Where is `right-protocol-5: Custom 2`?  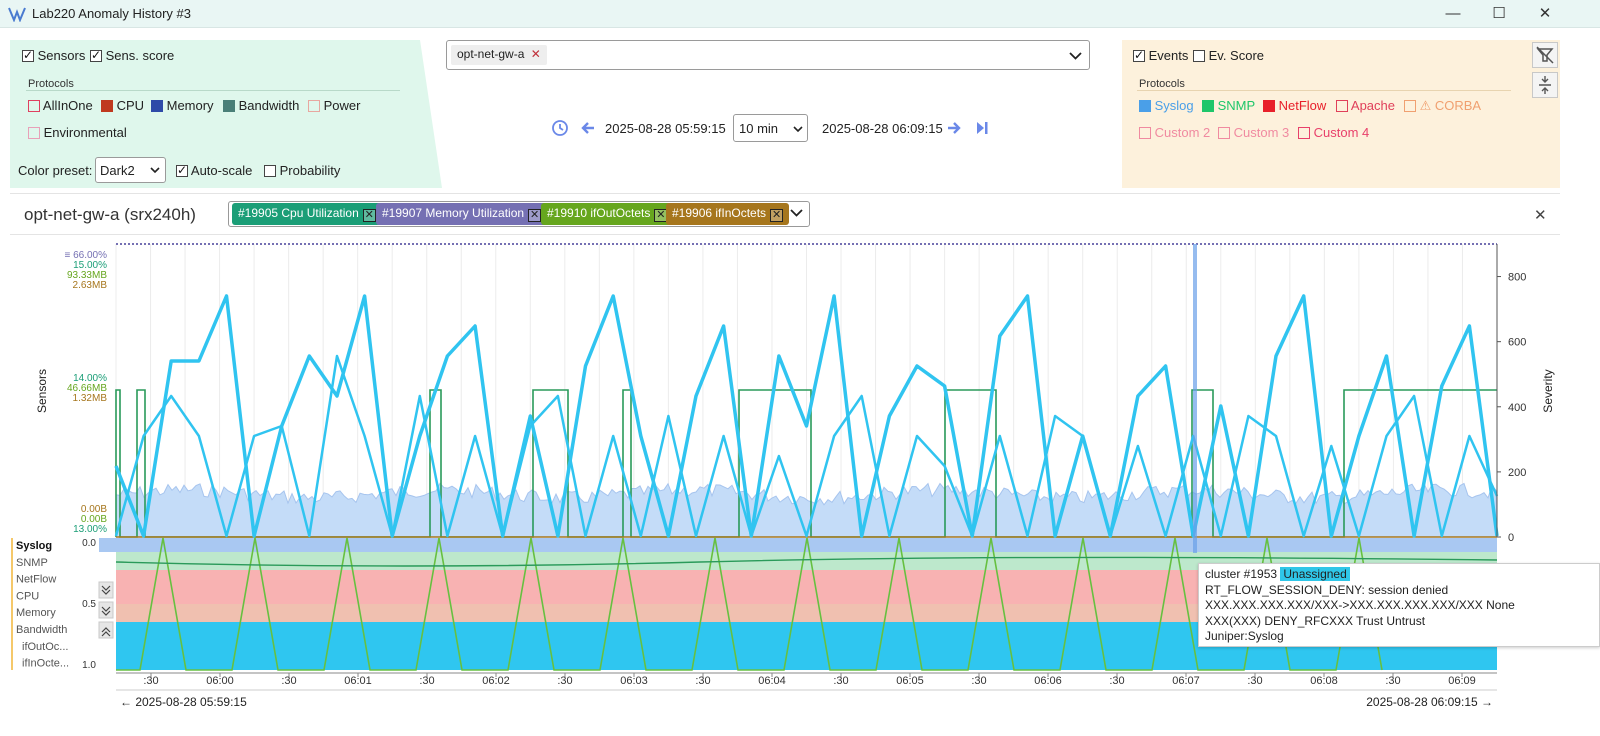 right-protocol-5: Custom 2 is located at coordinates (1174, 132).